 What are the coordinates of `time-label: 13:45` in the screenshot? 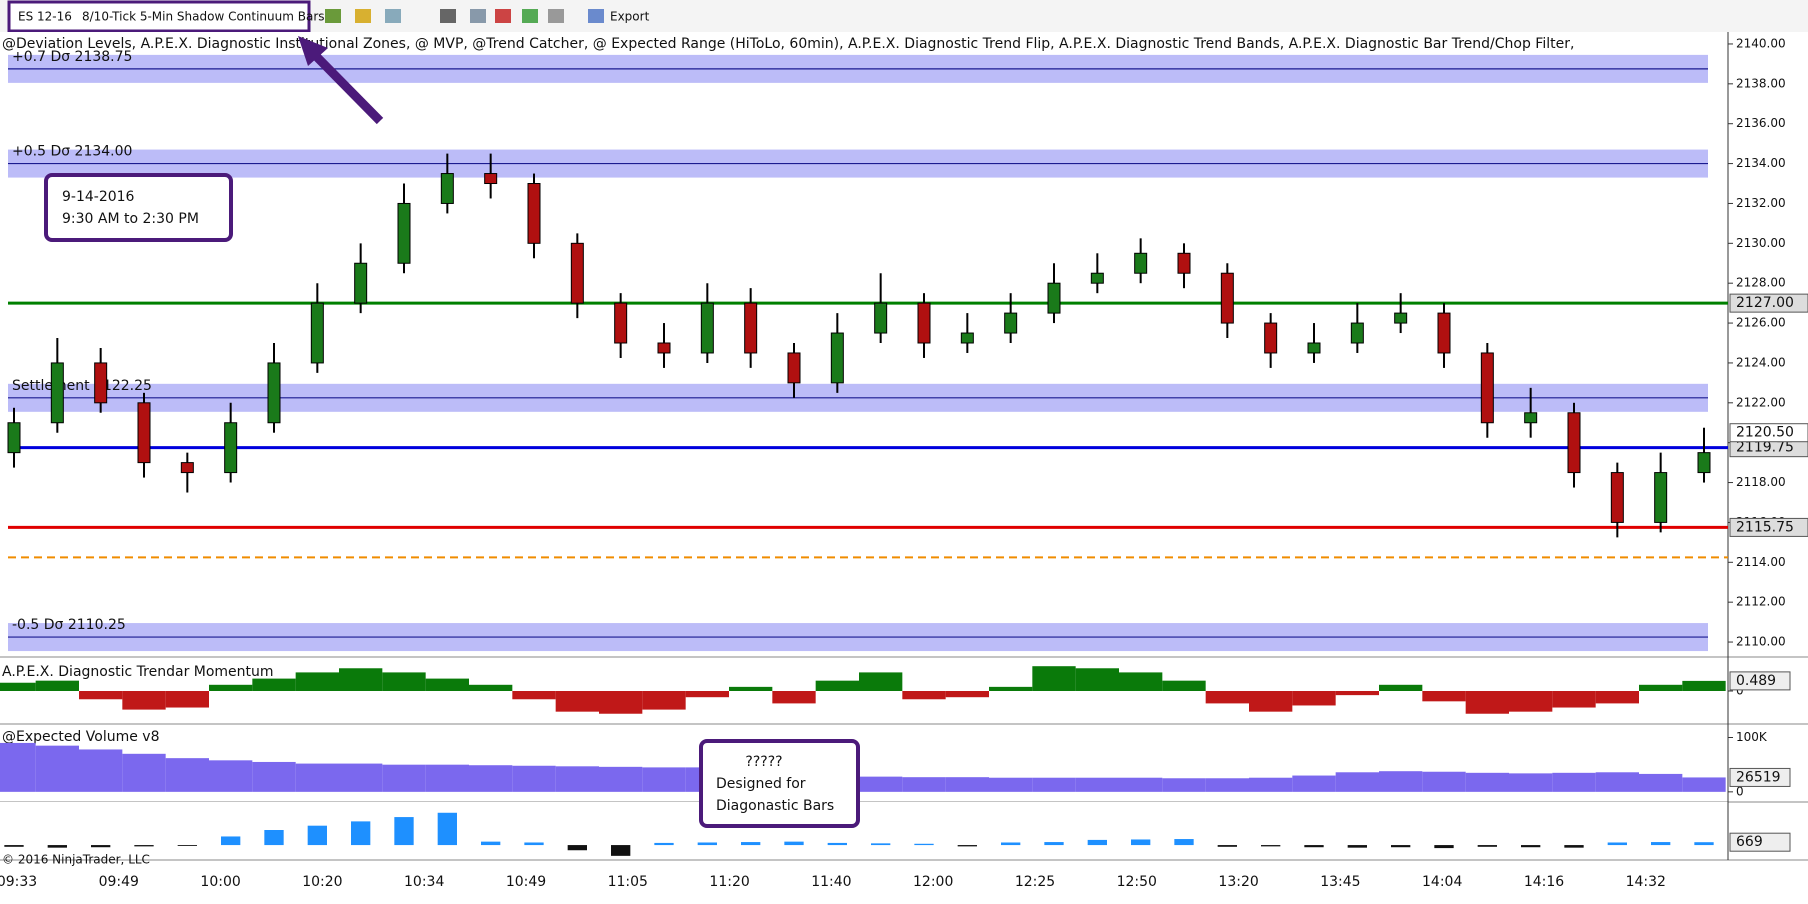 It's located at (1340, 882).